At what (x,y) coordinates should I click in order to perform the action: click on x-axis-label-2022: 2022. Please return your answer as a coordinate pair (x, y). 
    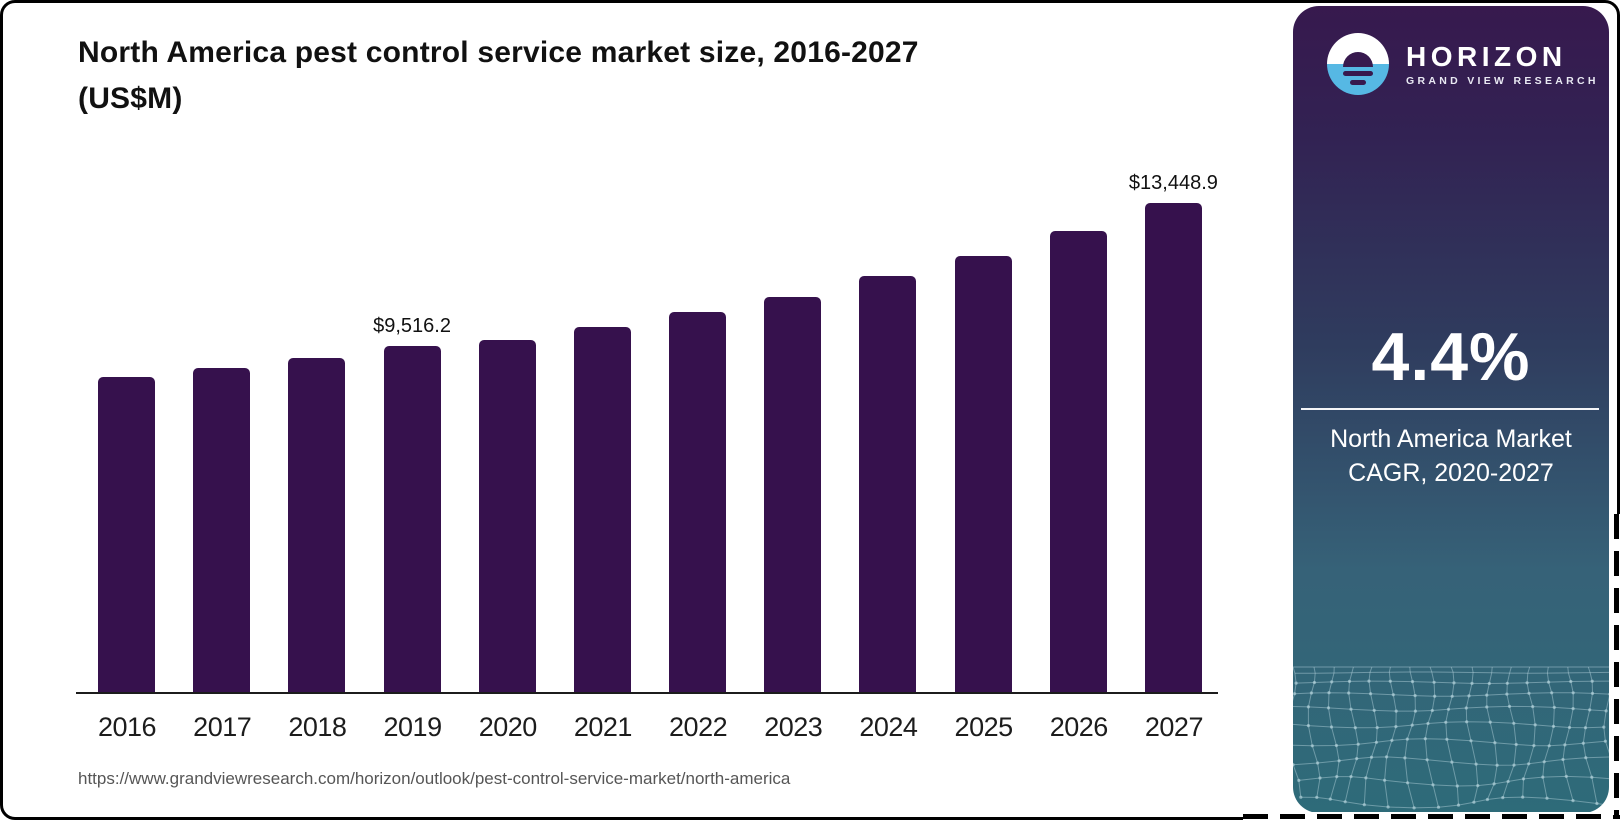
    Looking at the image, I should click on (698, 727).